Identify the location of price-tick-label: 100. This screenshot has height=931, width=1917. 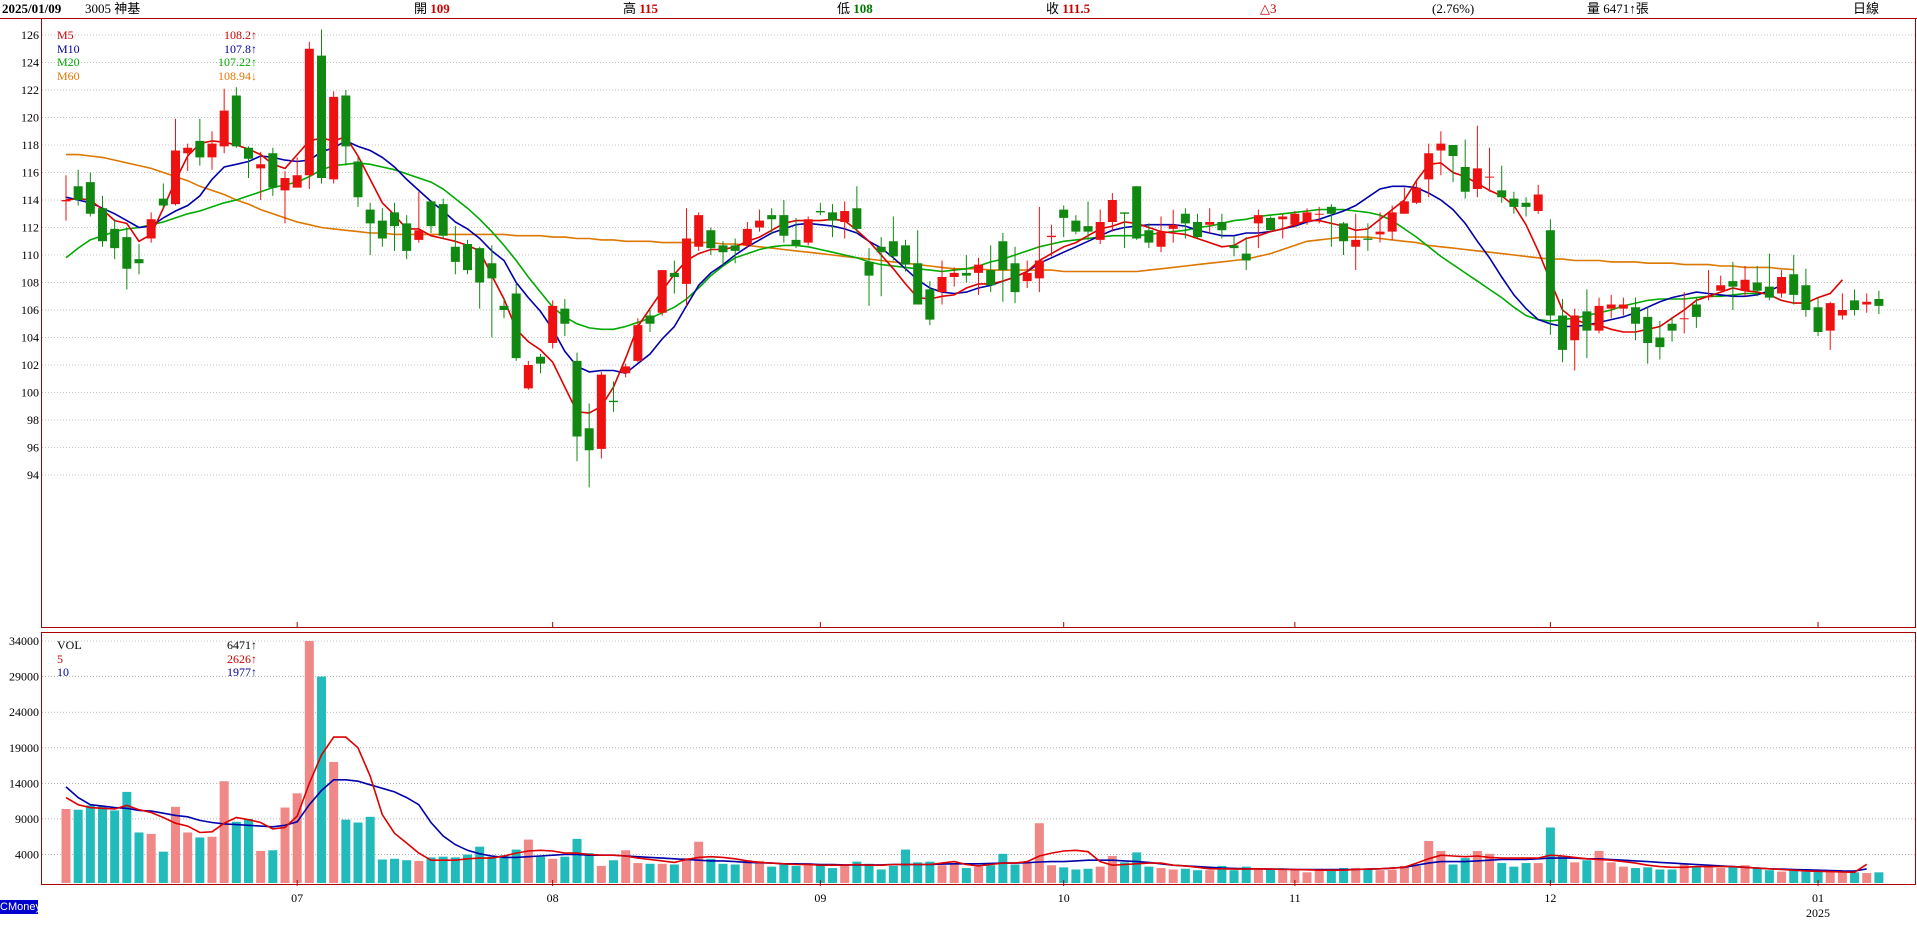
(30, 393).